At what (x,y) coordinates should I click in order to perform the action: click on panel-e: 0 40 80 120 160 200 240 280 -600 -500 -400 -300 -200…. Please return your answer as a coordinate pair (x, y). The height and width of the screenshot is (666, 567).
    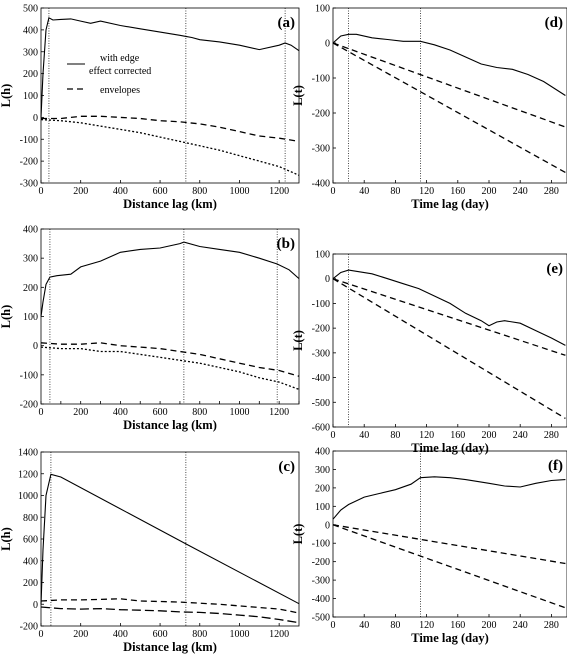
    Looking at the image, I should click on (429, 352).